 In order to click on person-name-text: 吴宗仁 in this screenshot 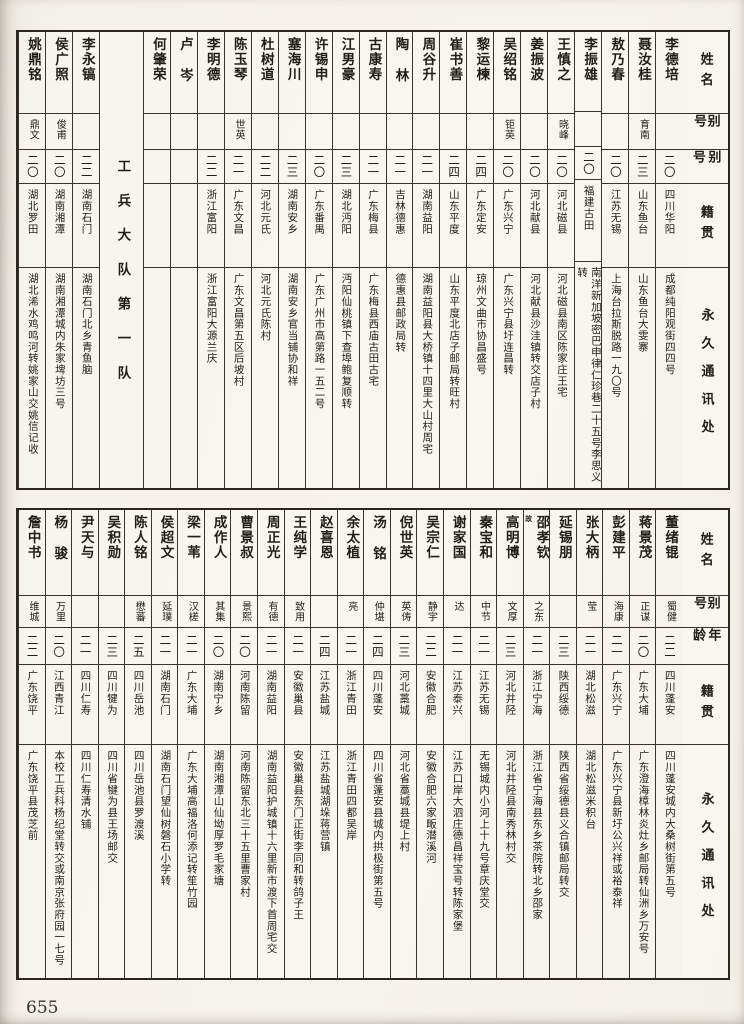, I will do `click(431, 538)`.